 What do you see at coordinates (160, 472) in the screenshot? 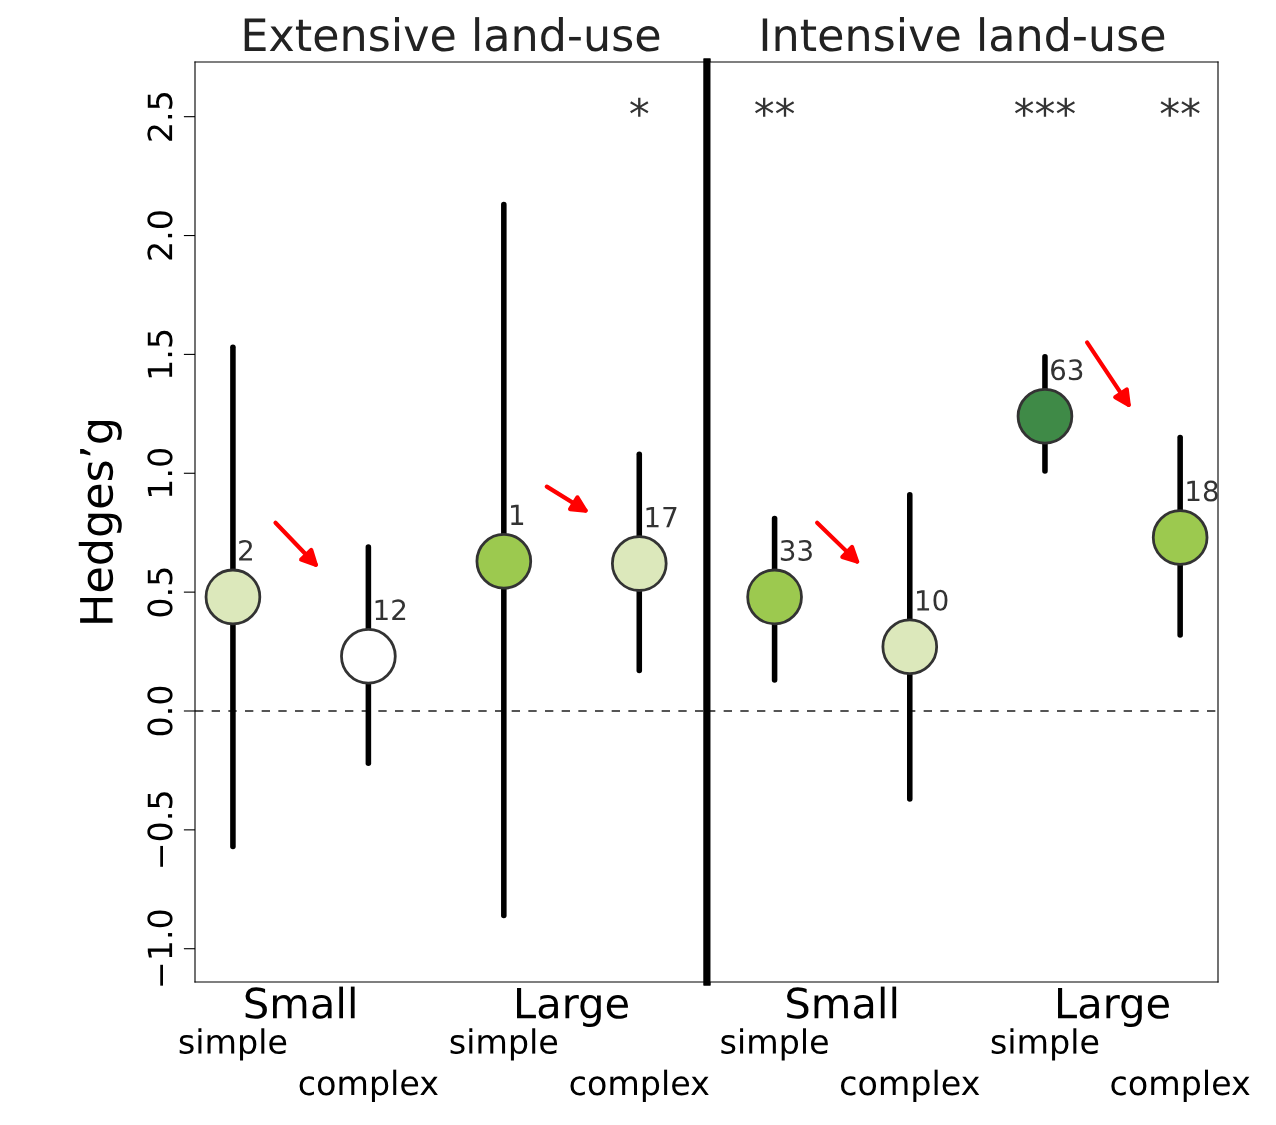
I see `y-tick-label: 1.0` at bounding box center [160, 472].